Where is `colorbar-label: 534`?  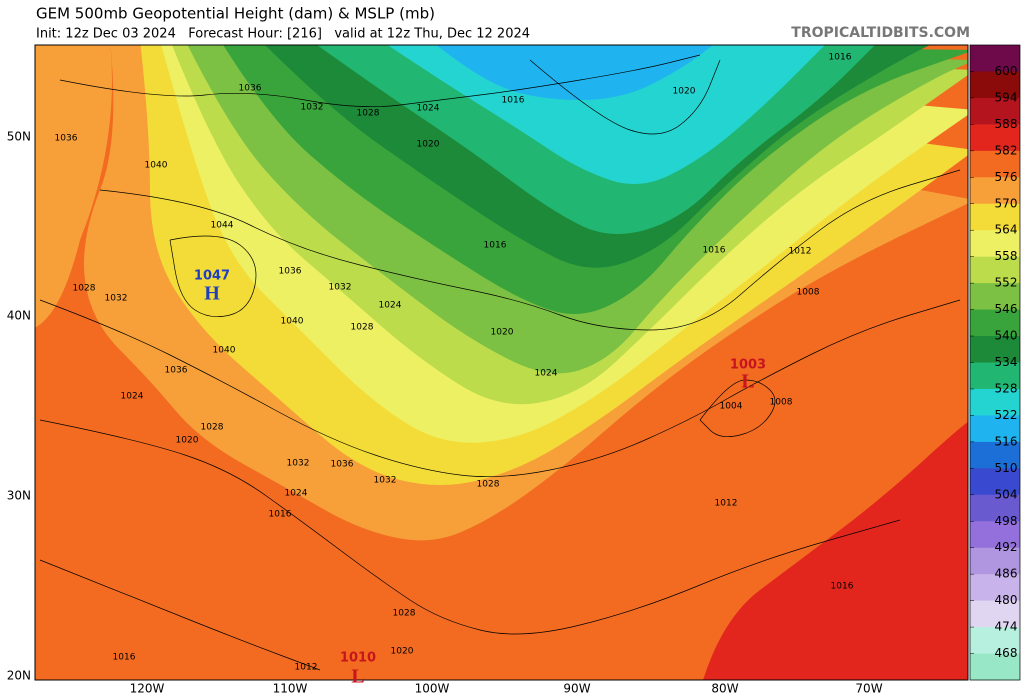 colorbar-label: 534 is located at coordinates (1006, 362).